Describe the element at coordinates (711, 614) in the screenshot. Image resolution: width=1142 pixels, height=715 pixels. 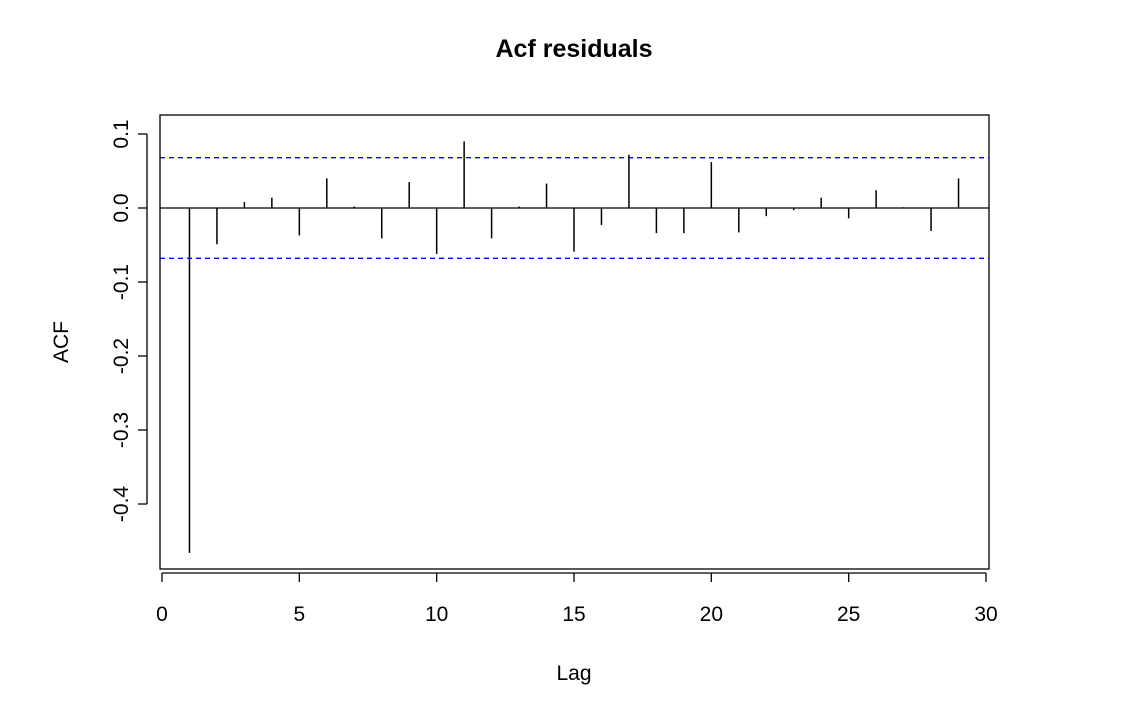
I see `x-tick-label: 20` at that location.